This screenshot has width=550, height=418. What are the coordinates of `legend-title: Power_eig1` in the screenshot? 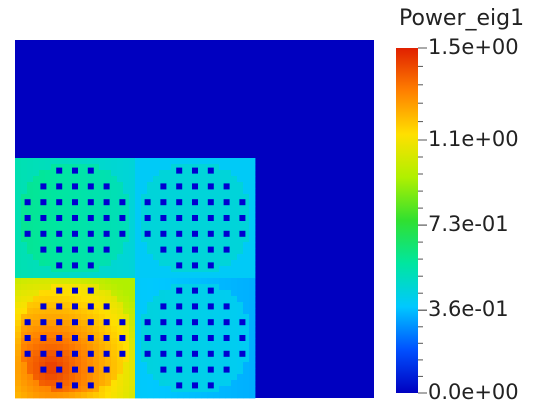 It's located at (462, 18).